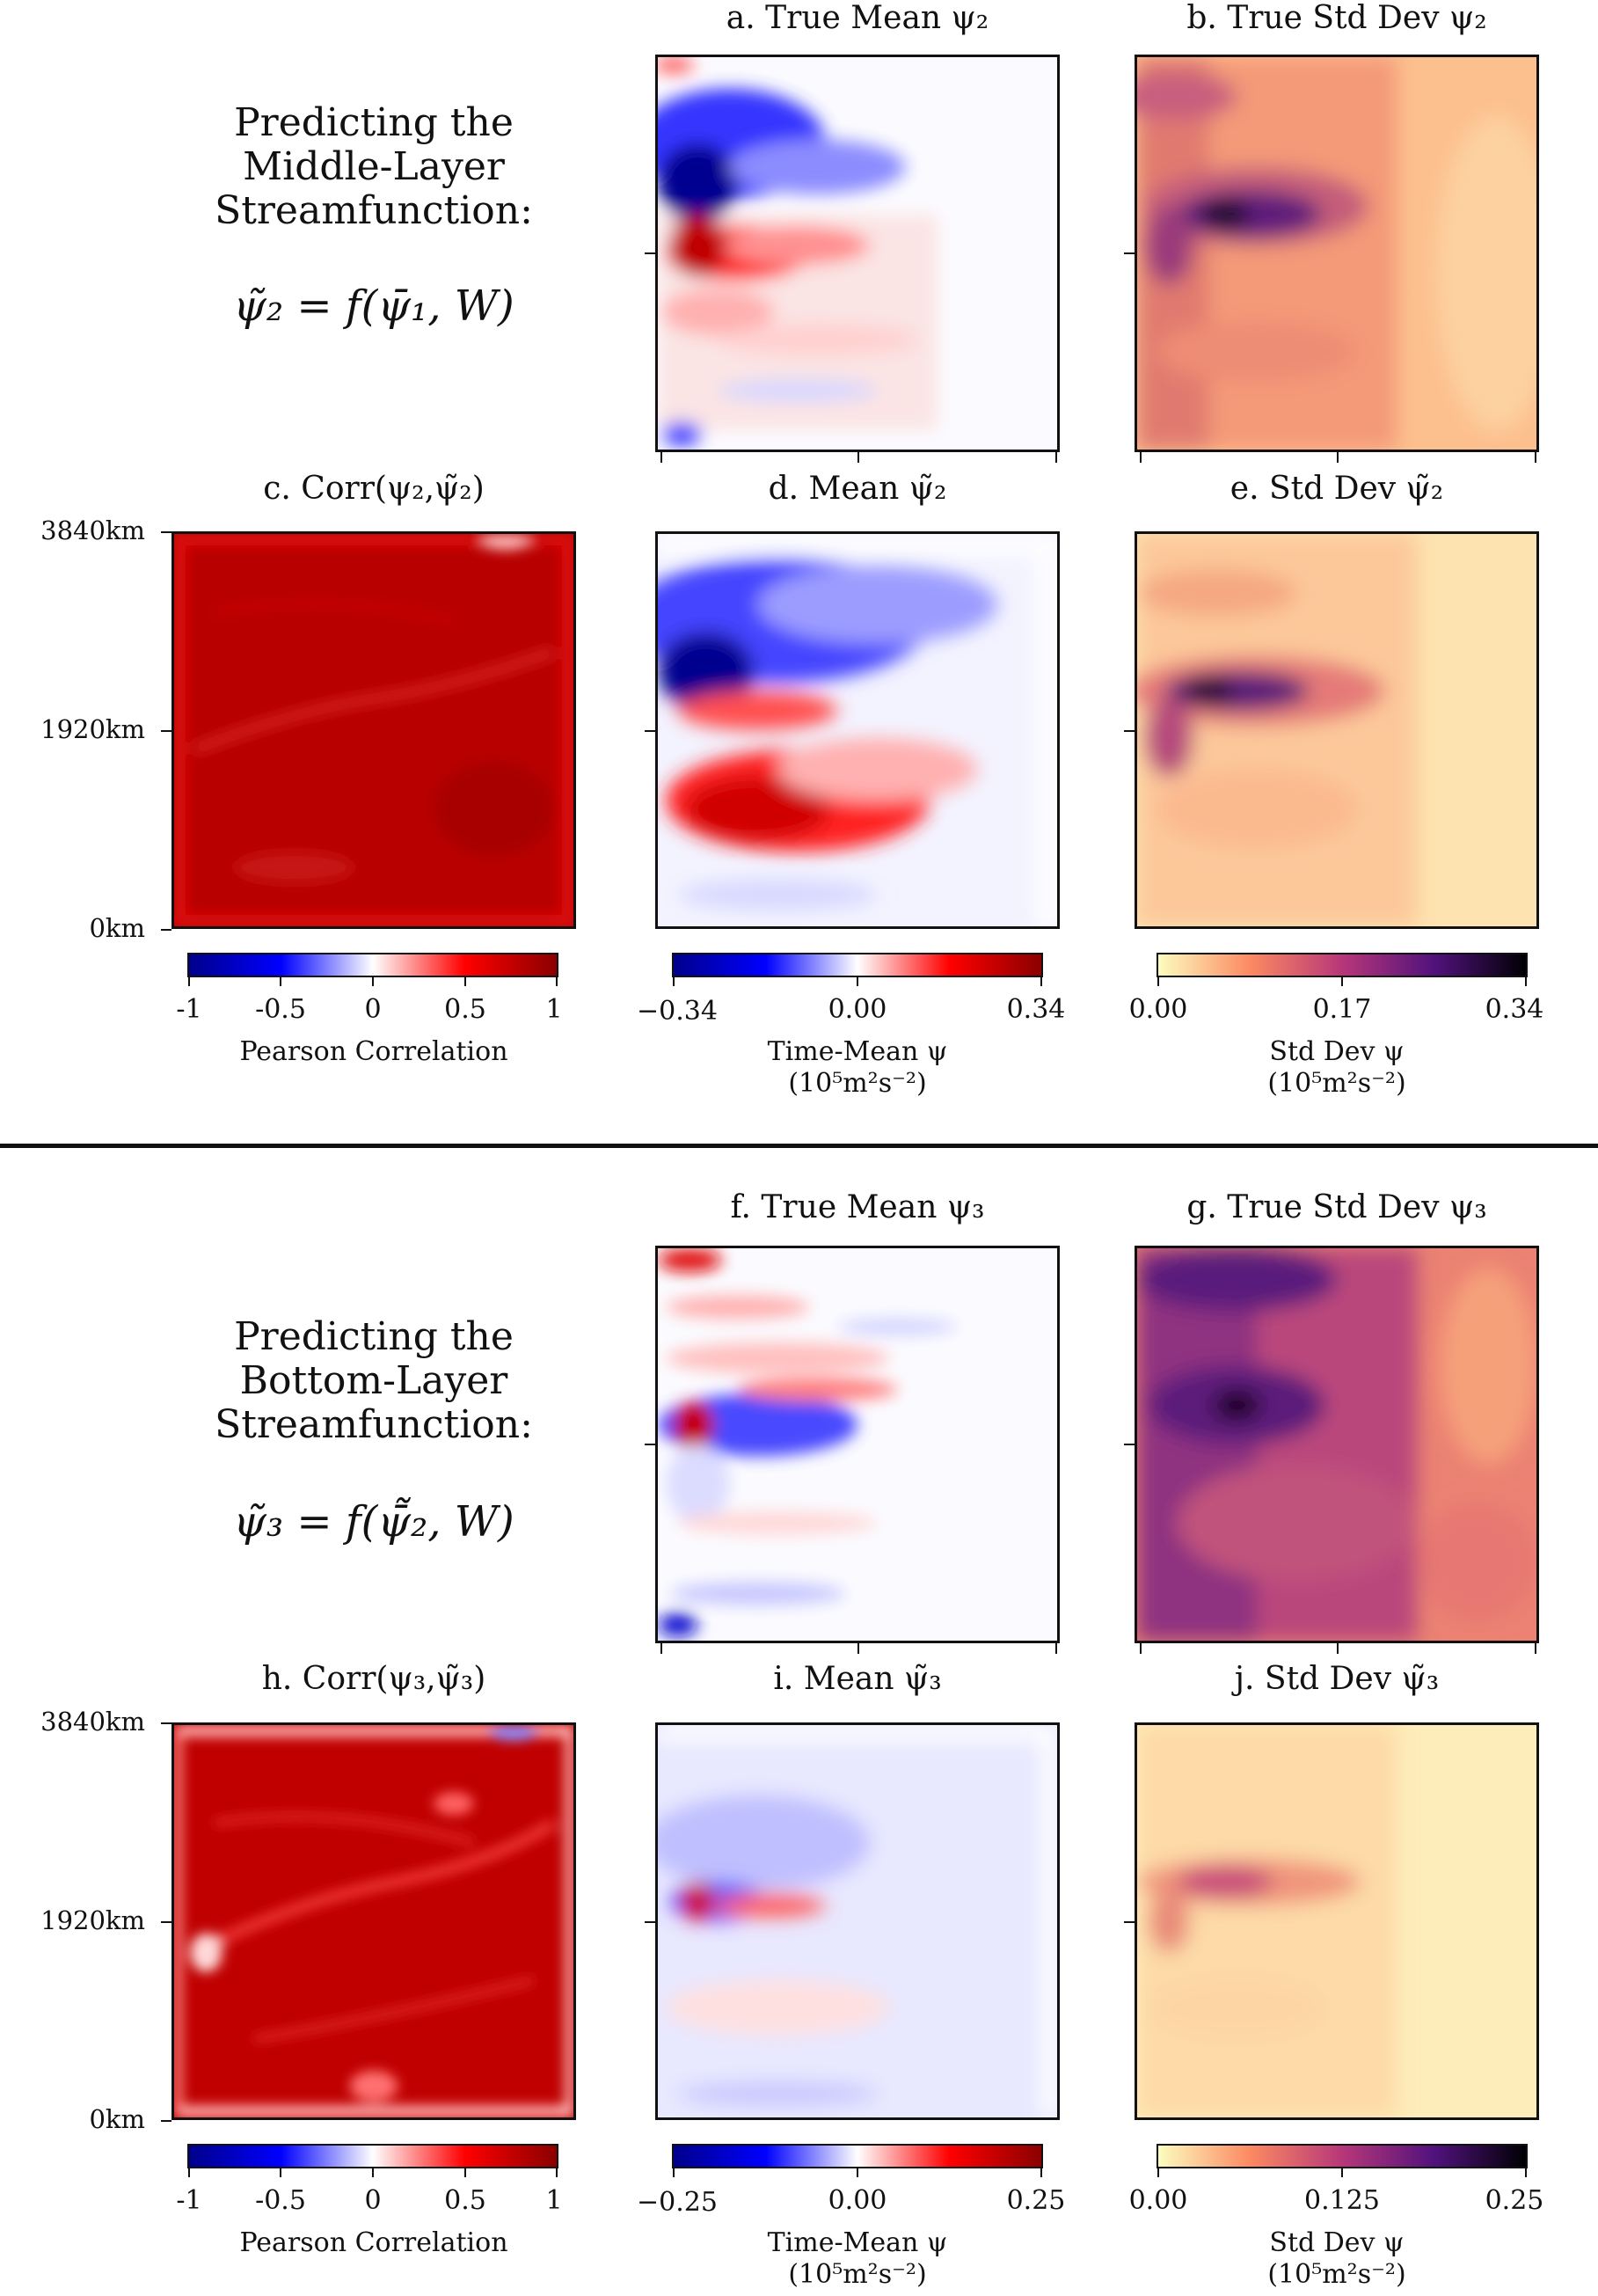 Image resolution: width=1598 pixels, height=2296 pixels. I want to click on top-heading-line1: Predicting the, so click(374, 122).